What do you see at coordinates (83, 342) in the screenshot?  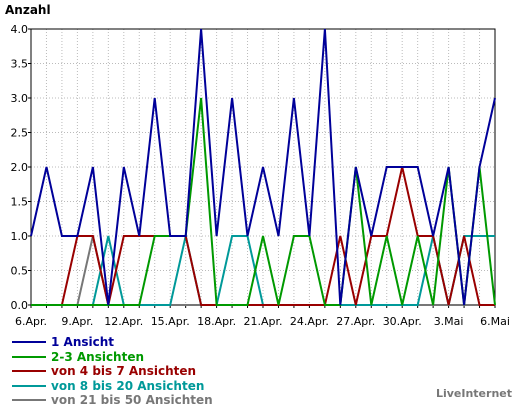 I see `legend-label-1-ansicht: 1 Ansicht` at bounding box center [83, 342].